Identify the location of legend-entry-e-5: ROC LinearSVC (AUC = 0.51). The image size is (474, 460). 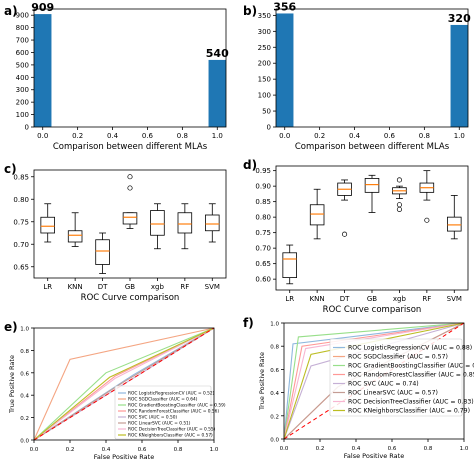
(159, 424).